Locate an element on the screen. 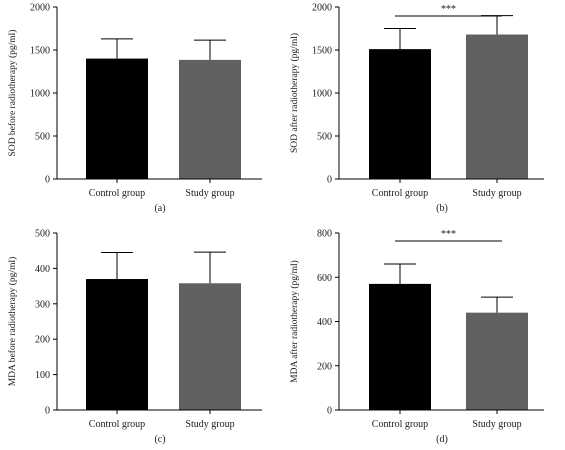 The image size is (565, 450). y-tick-label: 100 is located at coordinates (42, 375).